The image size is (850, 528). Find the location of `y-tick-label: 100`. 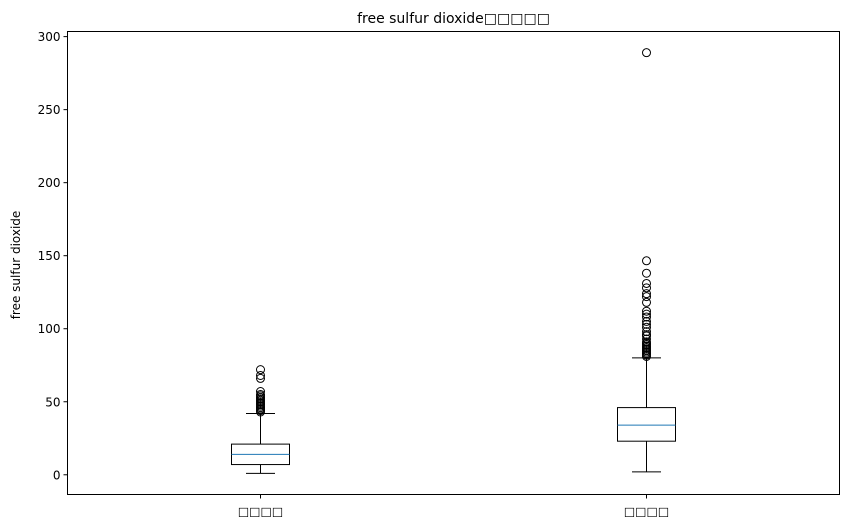

y-tick-label: 100 is located at coordinates (49, 329).